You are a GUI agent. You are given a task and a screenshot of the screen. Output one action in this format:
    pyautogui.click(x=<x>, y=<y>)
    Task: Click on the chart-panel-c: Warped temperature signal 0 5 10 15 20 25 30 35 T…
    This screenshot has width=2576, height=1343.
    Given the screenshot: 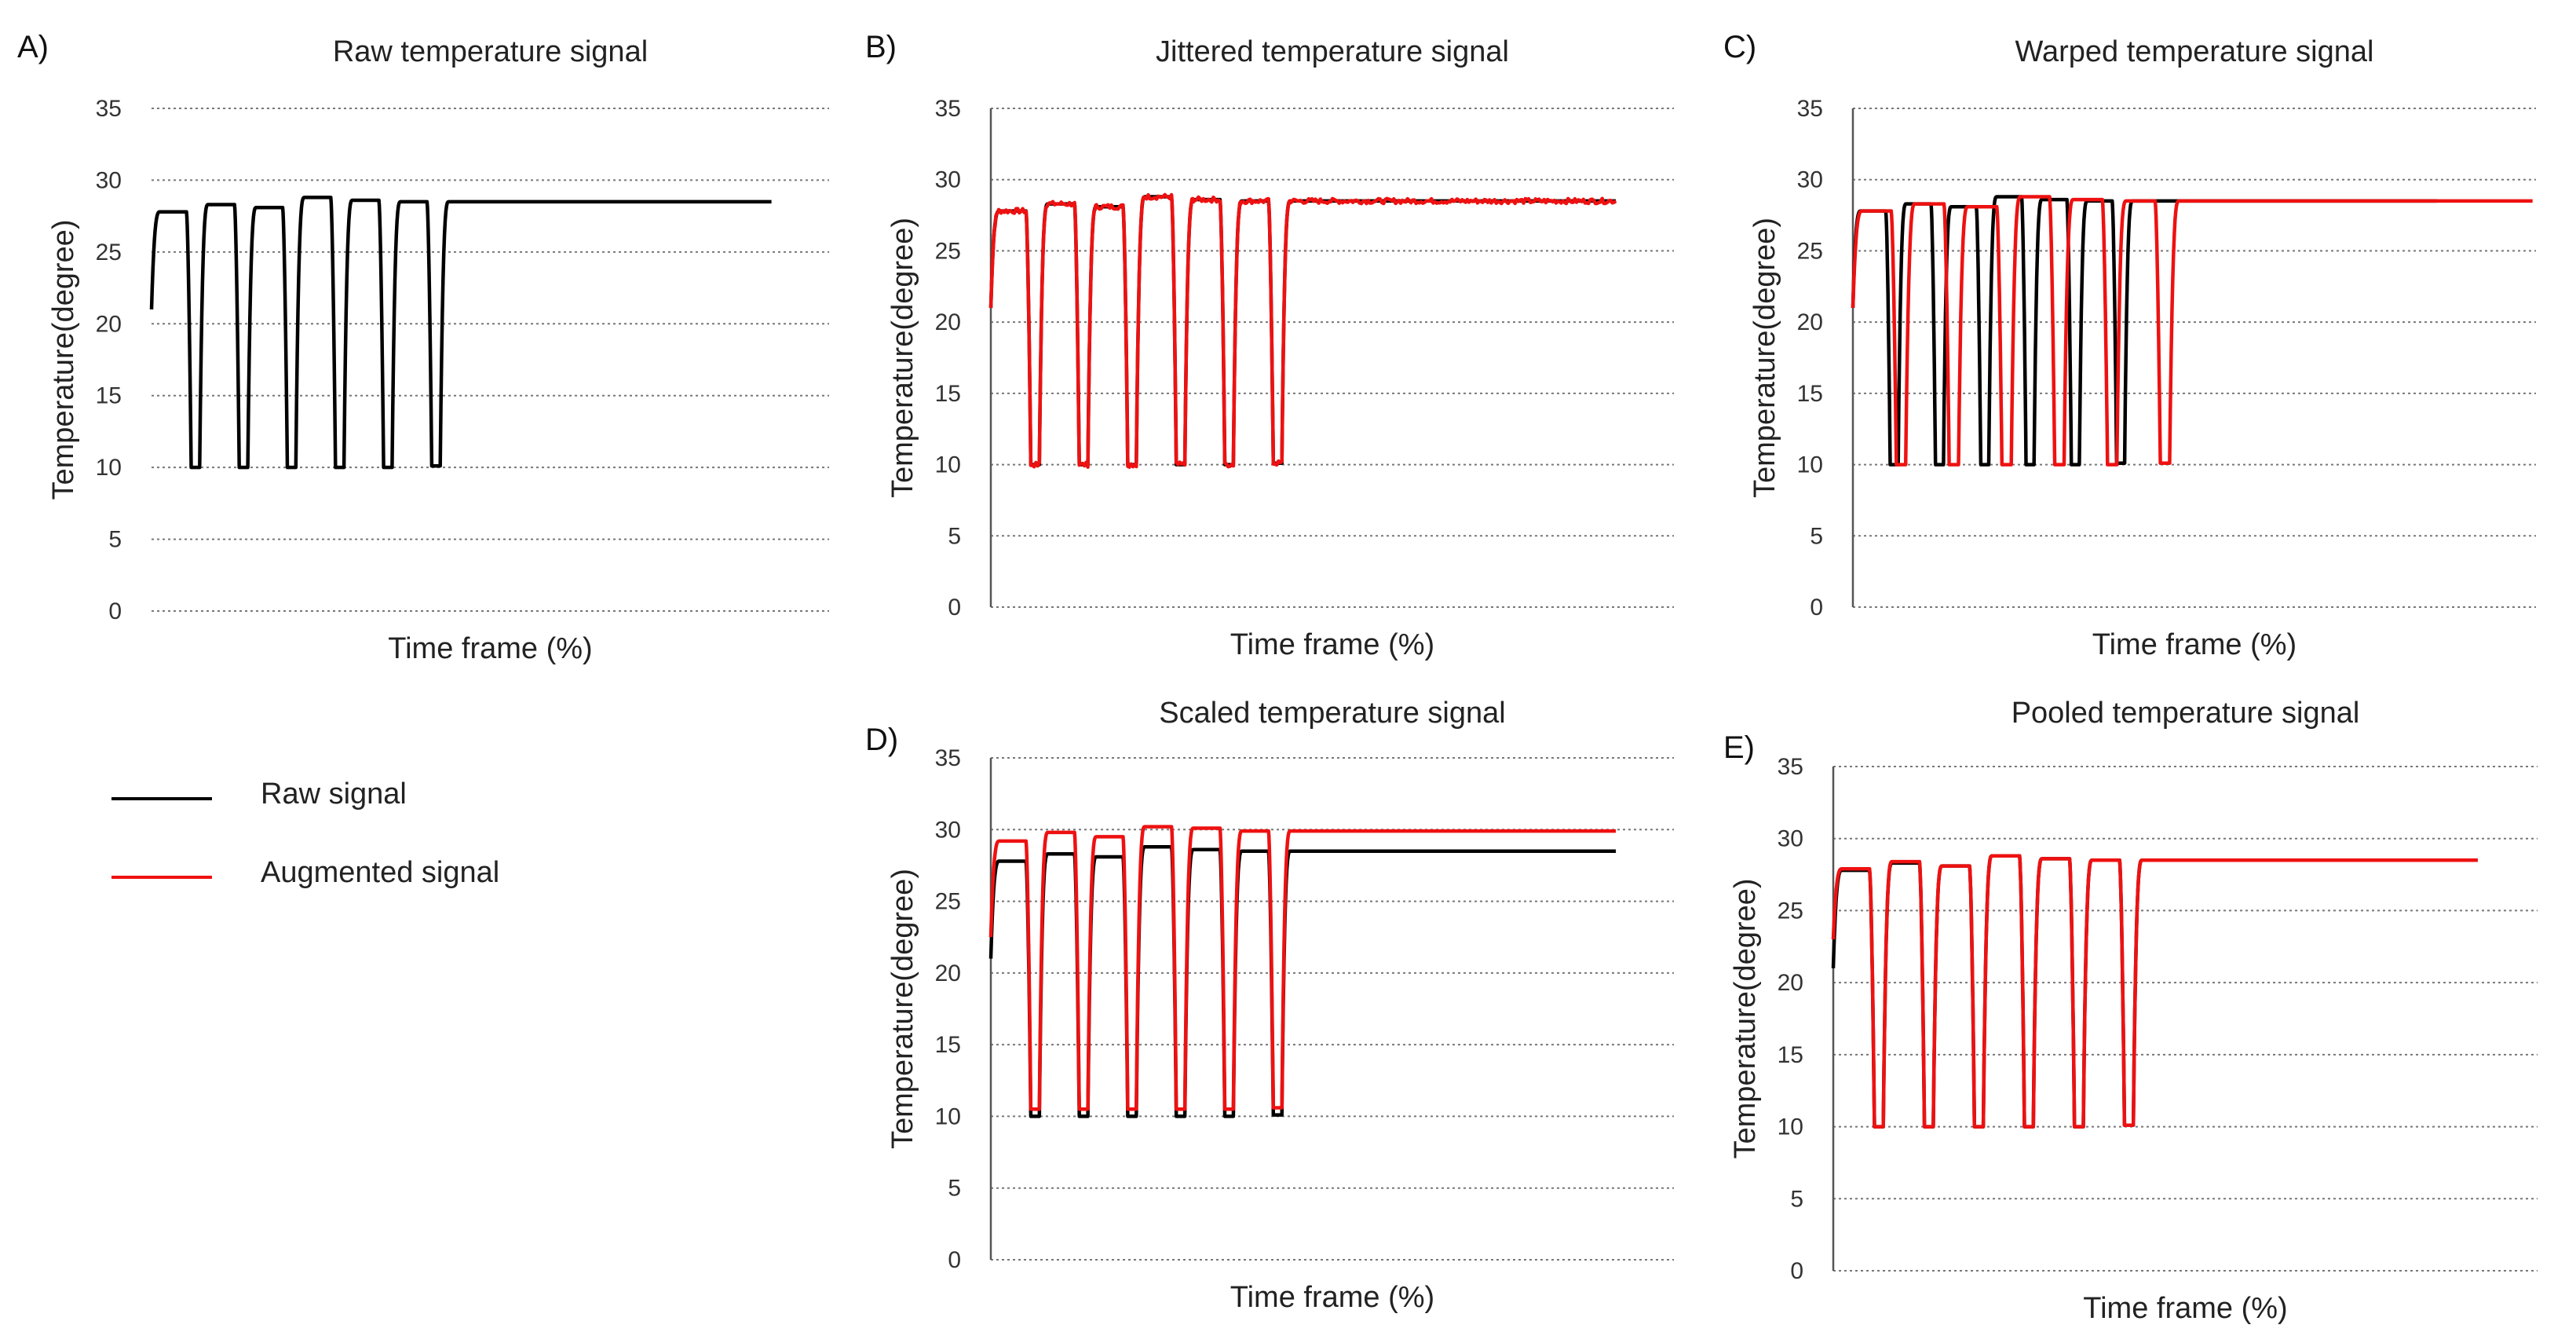 What is the action you would take?
    pyautogui.click(x=2142, y=348)
    